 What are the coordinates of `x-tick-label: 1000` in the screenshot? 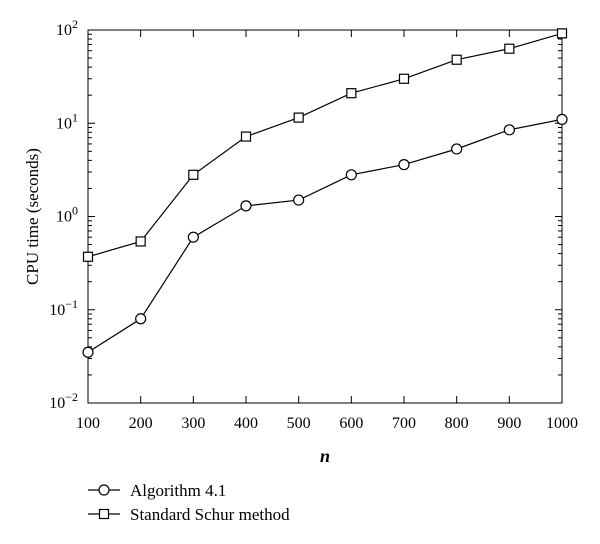 It's located at (562, 423).